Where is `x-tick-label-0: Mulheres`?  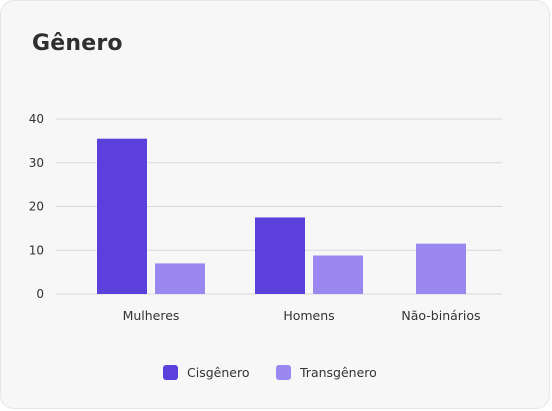 x-tick-label-0: Mulheres is located at coordinates (151, 315).